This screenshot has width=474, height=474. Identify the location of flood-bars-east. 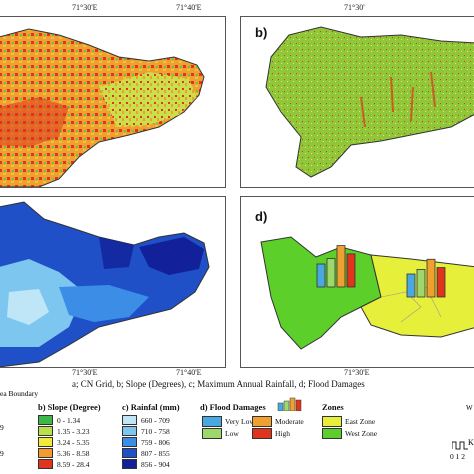
(426, 278).